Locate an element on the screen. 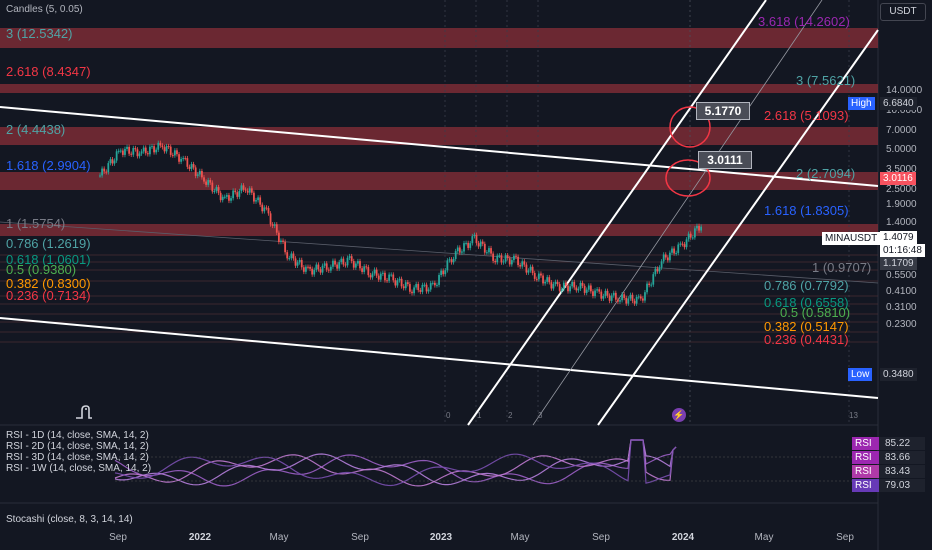 The height and width of the screenshot is (550, 932). lightning-icon: ⚡ is located at coordinates (679, 415).